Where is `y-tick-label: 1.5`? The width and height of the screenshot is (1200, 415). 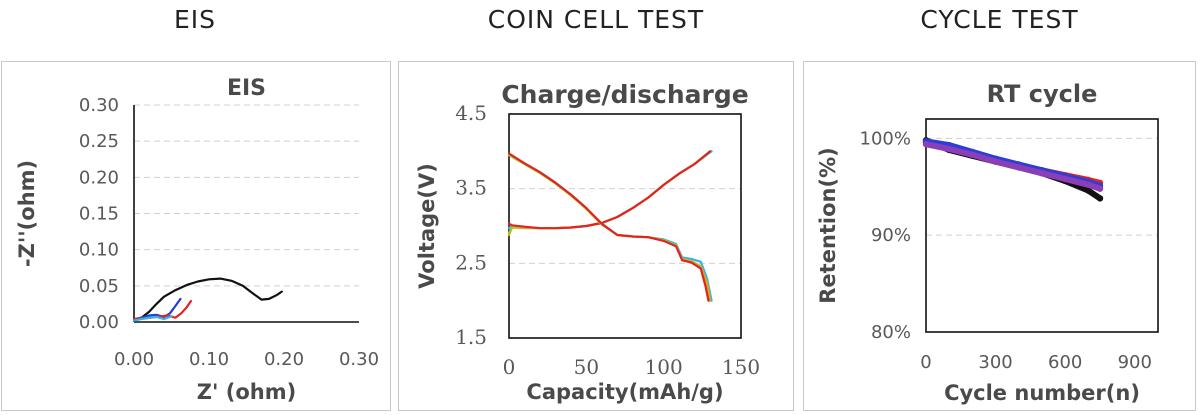 y-tick-label: 1.5 is located at coordinates (471, 337).